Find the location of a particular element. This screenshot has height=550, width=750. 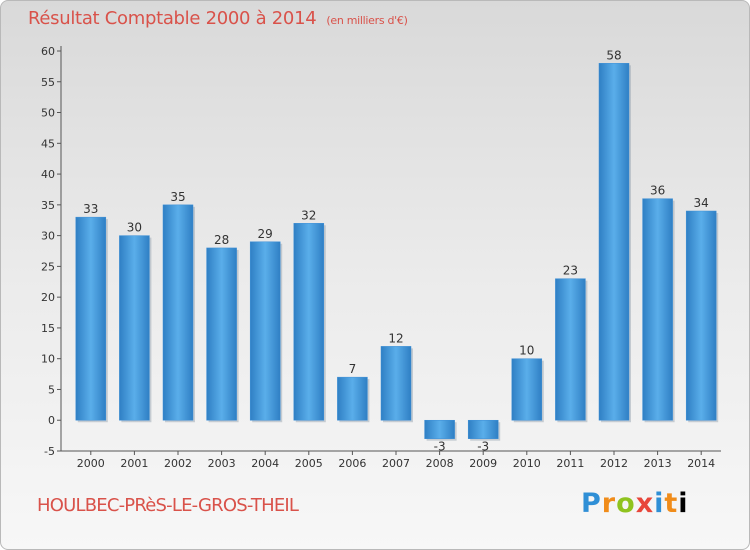

bar-2012 is located at coordinates (614, 242).